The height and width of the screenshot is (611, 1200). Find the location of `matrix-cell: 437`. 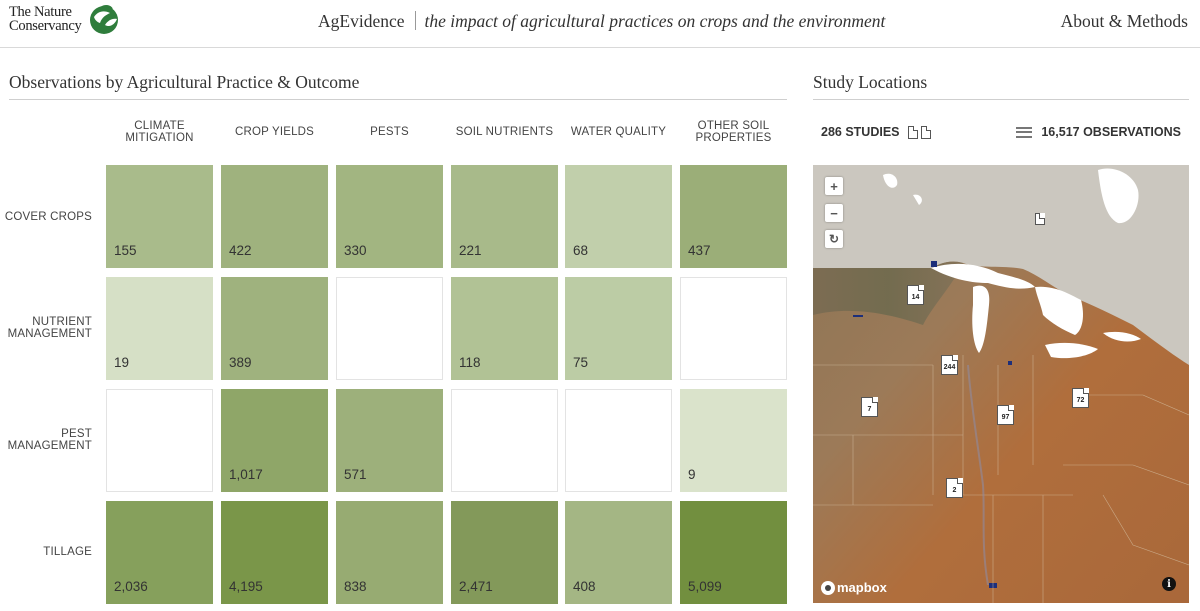

matrix-cell: 437 is located at coordinates (733, 216).